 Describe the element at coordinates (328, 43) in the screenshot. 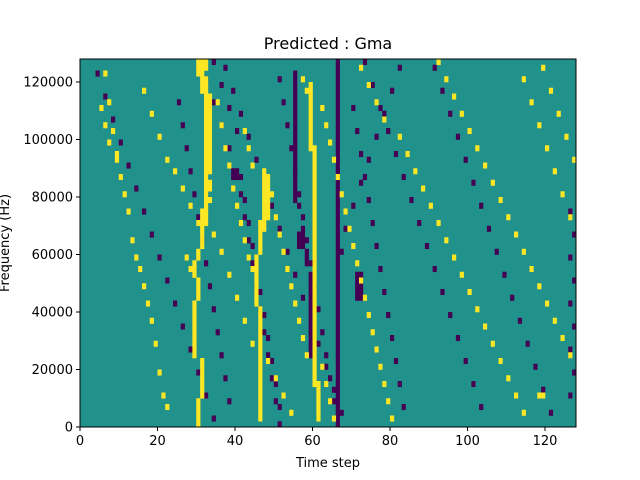

I see `chart-title: Predicted : Gma` at that location.